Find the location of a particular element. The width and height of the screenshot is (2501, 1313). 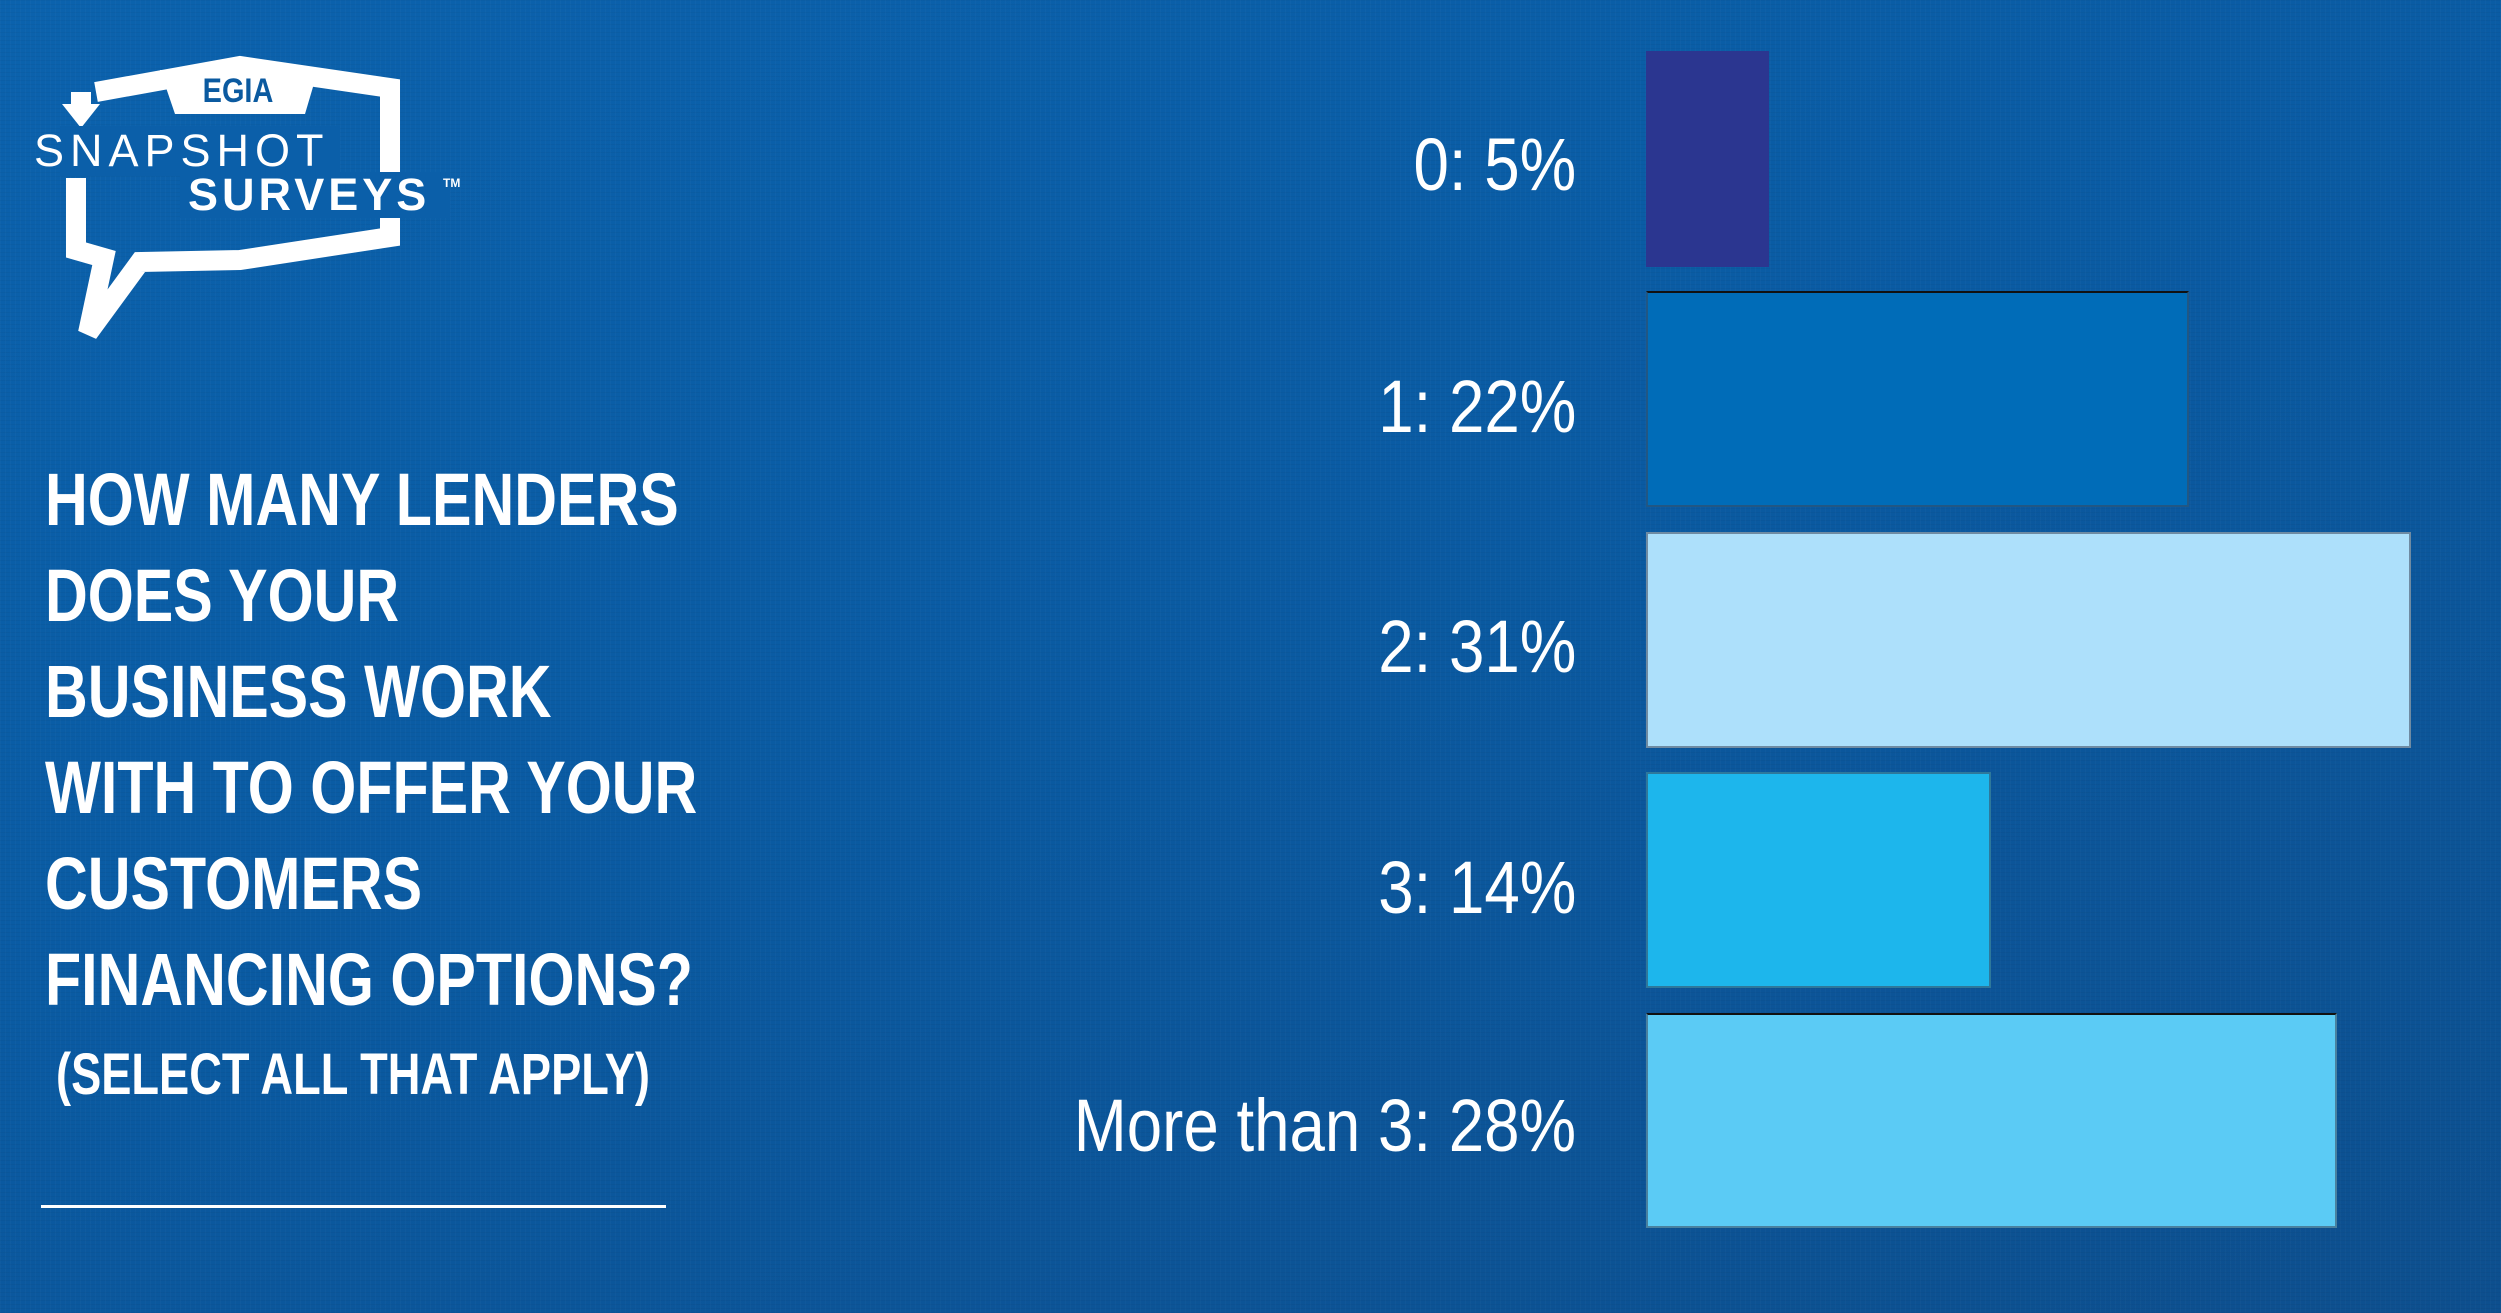

speech-bubble-icon is located at coordinates (255, 197).